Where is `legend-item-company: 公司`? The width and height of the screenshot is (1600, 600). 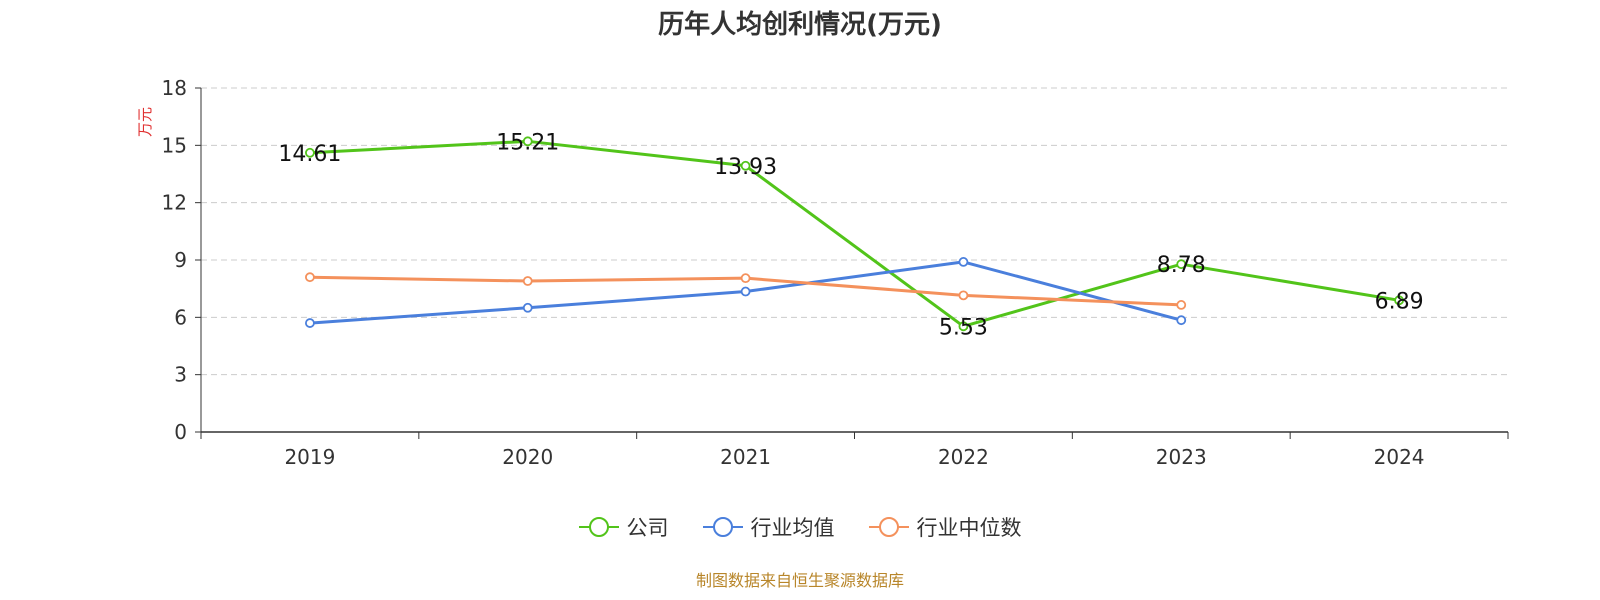
legend-item-company: 公司 is located at coordinates (623, 527).